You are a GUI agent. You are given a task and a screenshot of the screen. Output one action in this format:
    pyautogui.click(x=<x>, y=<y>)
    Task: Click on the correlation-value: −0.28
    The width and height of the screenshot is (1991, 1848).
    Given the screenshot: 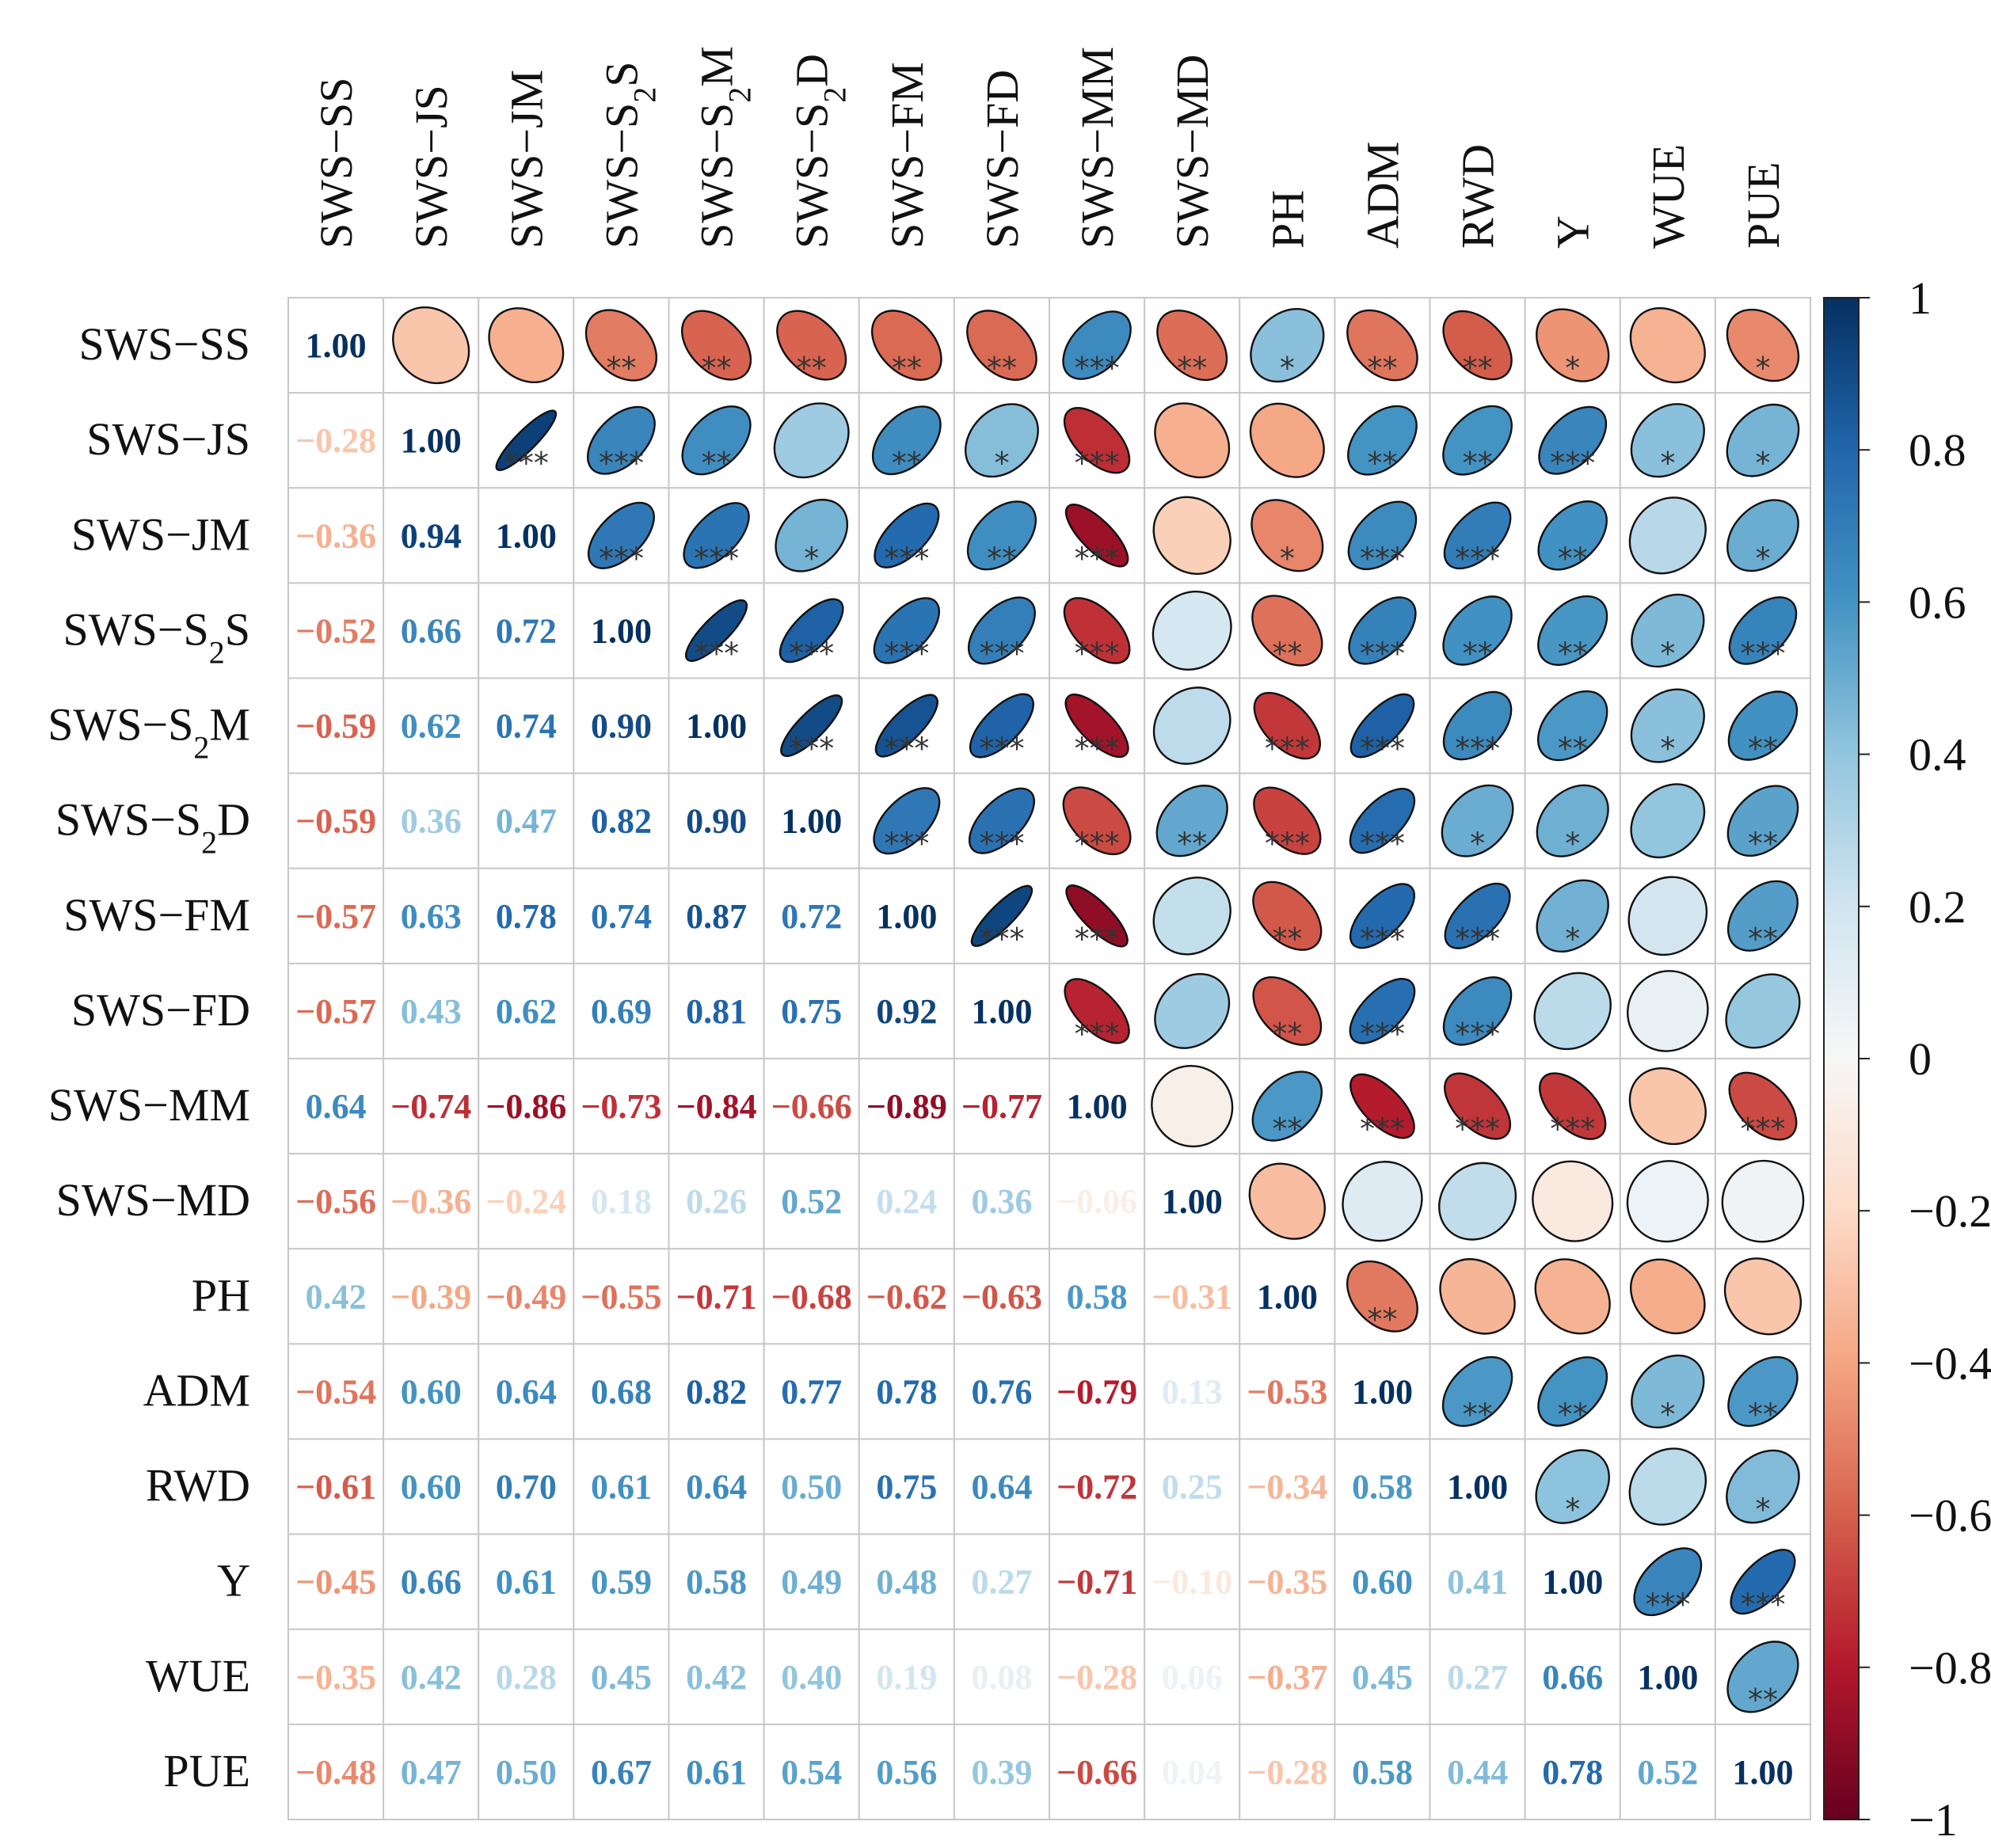 What is the action you would take?
    pyautogui.click(x=1287, y=1772)
    